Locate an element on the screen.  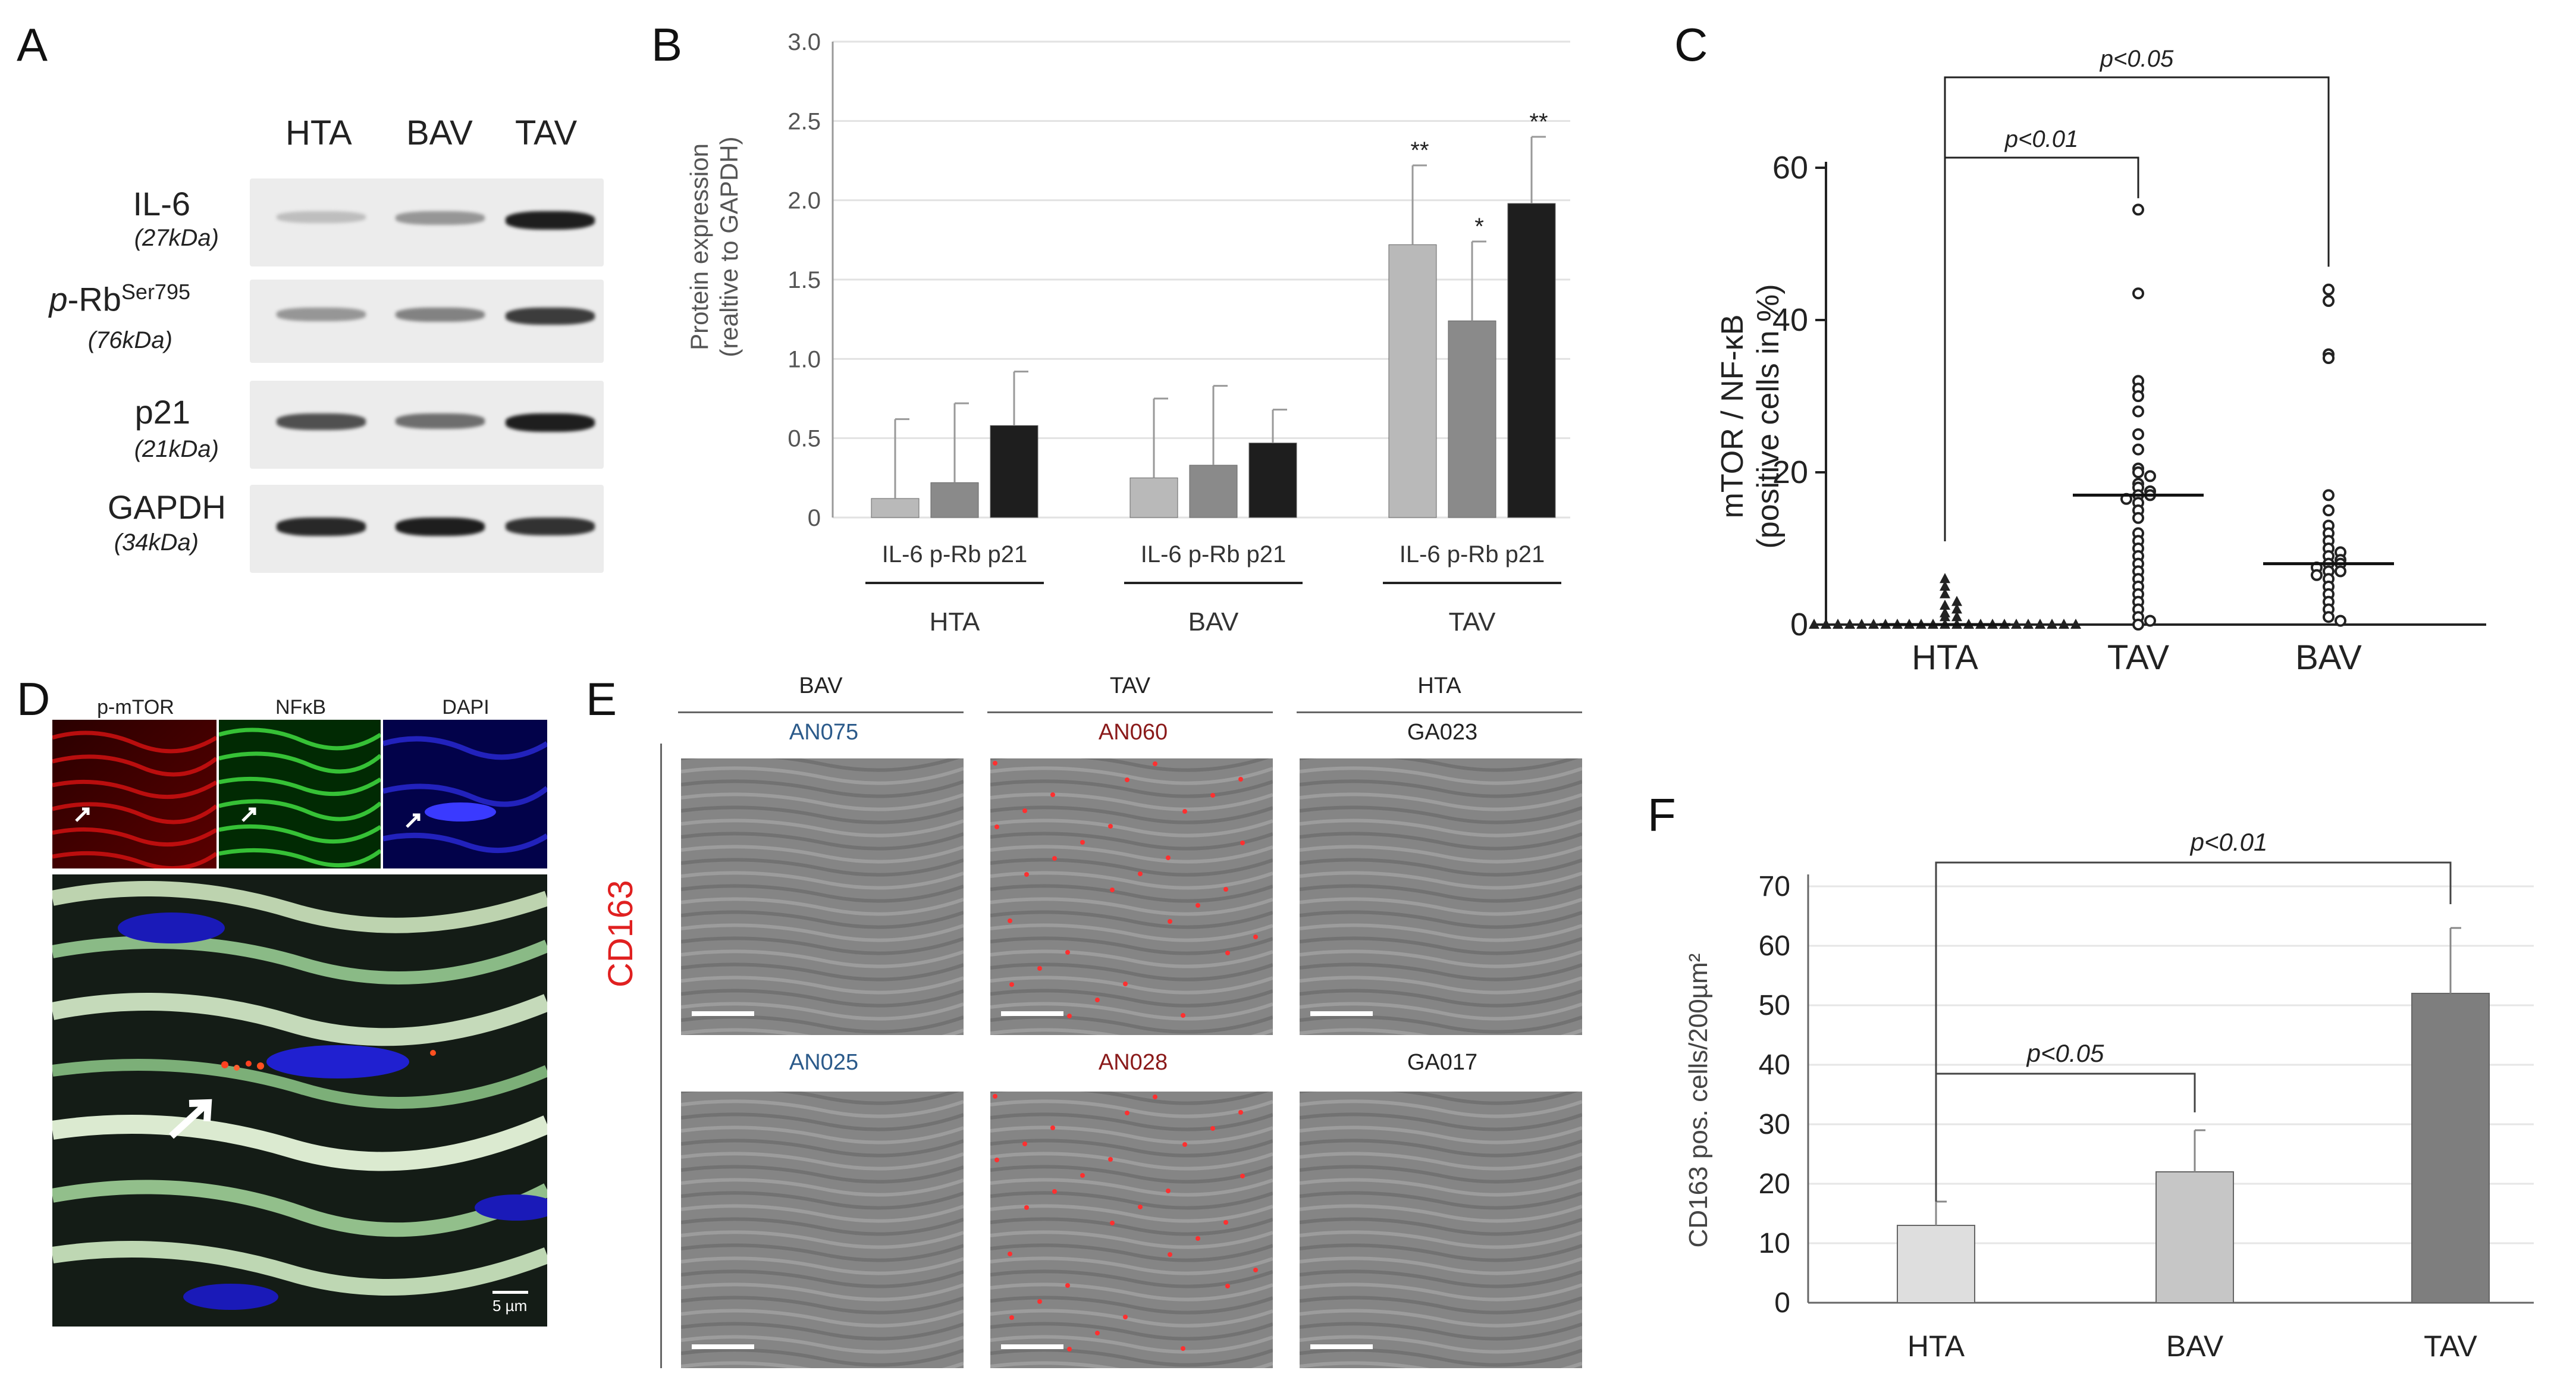
sample-label: AN060 is located at coordinates (1133, 733).